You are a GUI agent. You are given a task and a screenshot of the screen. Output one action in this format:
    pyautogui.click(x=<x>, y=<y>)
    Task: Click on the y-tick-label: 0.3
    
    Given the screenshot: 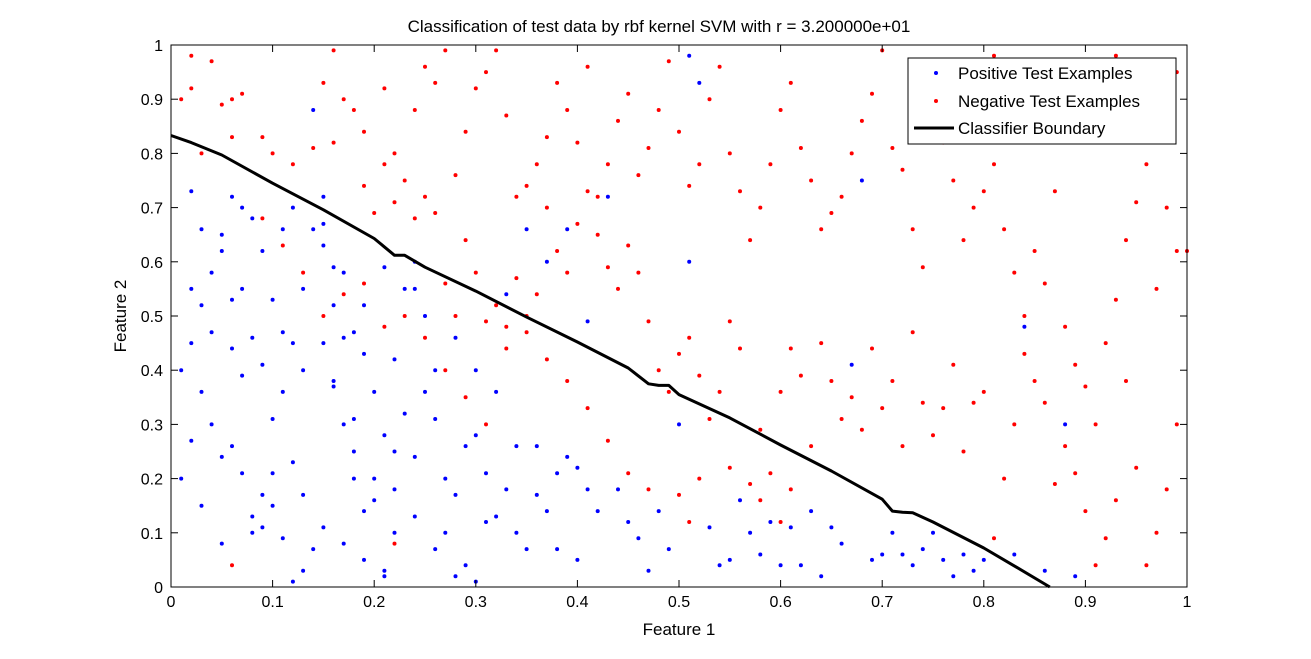 What is the action you would take?
    pyautogui.click(x=152, y=425)
    